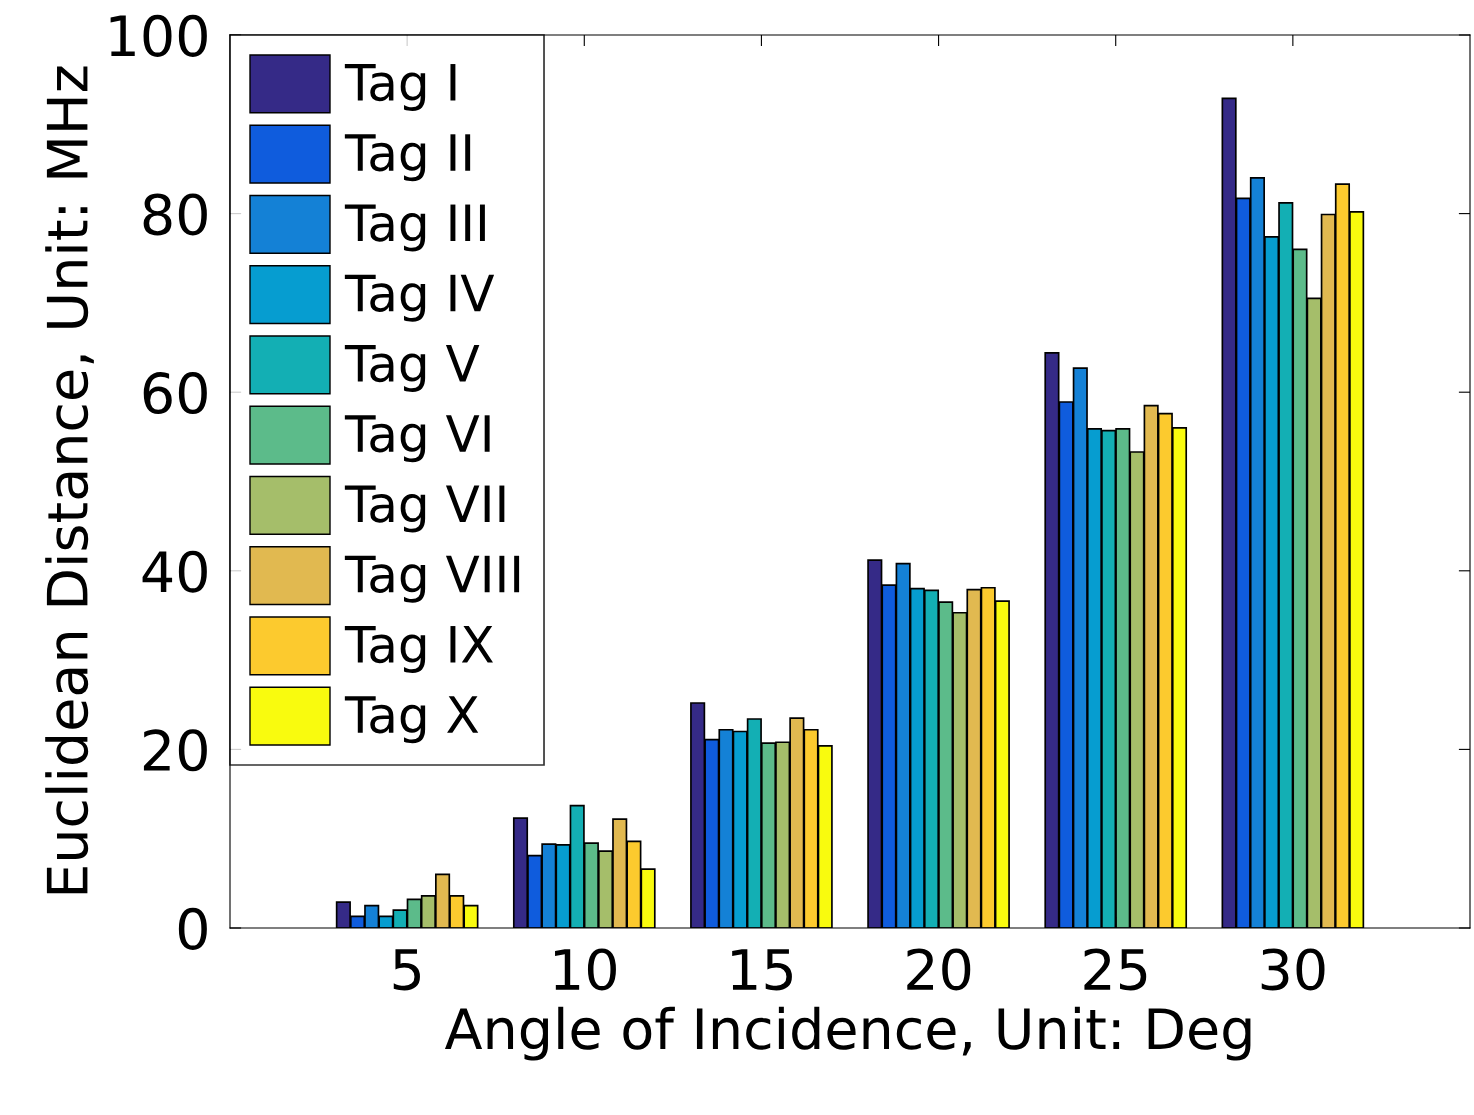 The image size is (1474, 1115). Describe the element at coordinates (1115, 969) in the screenshot. I see `x-tick-label: 25` at that location.